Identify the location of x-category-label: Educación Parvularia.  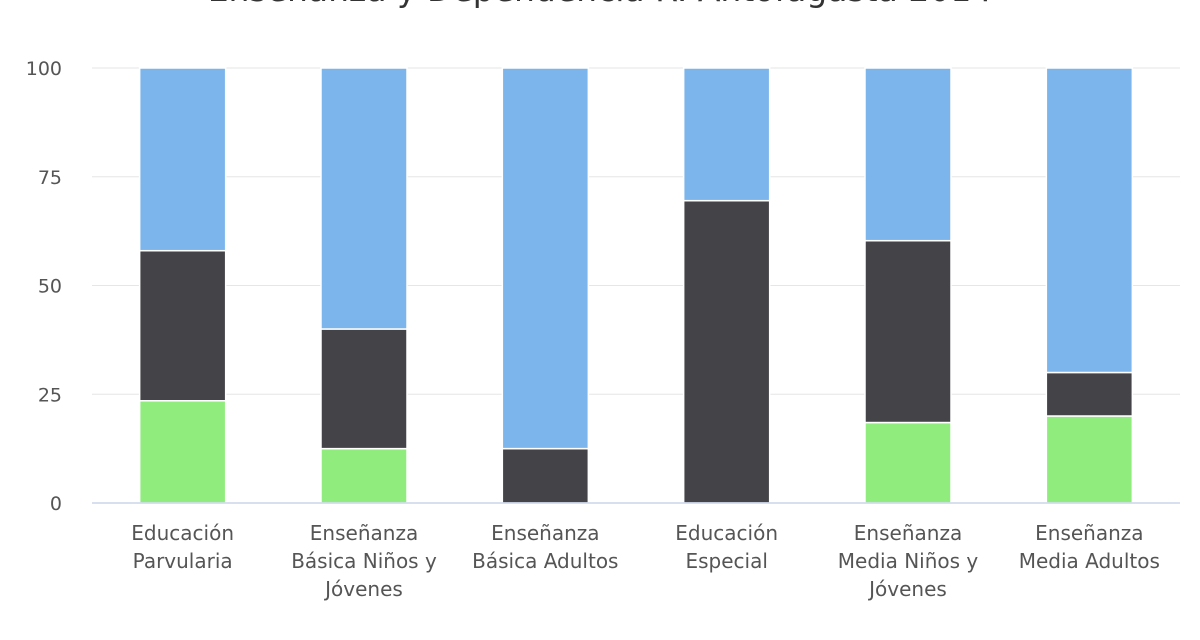
(182, 547).